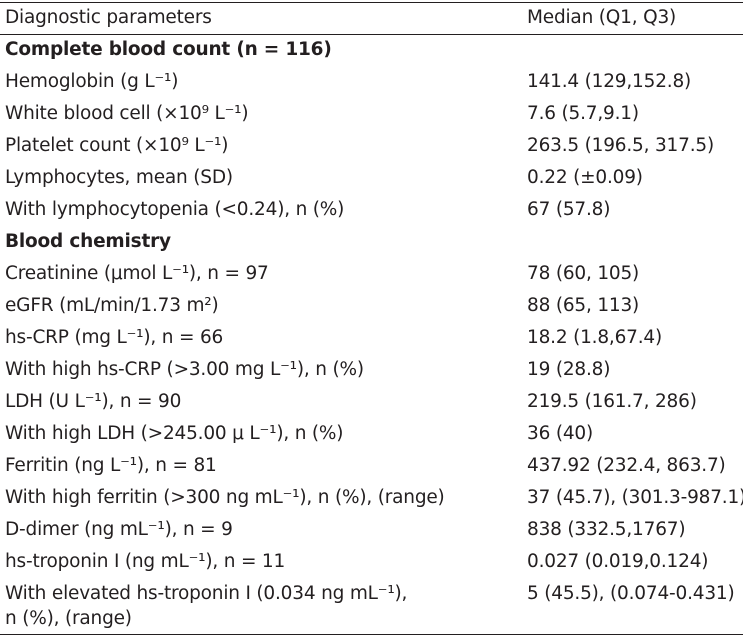 The image size is (743, 637). What do you see at coordinates (371, 34) in the screenshot?
I see `header-rule` at bounding box center [371, 34].